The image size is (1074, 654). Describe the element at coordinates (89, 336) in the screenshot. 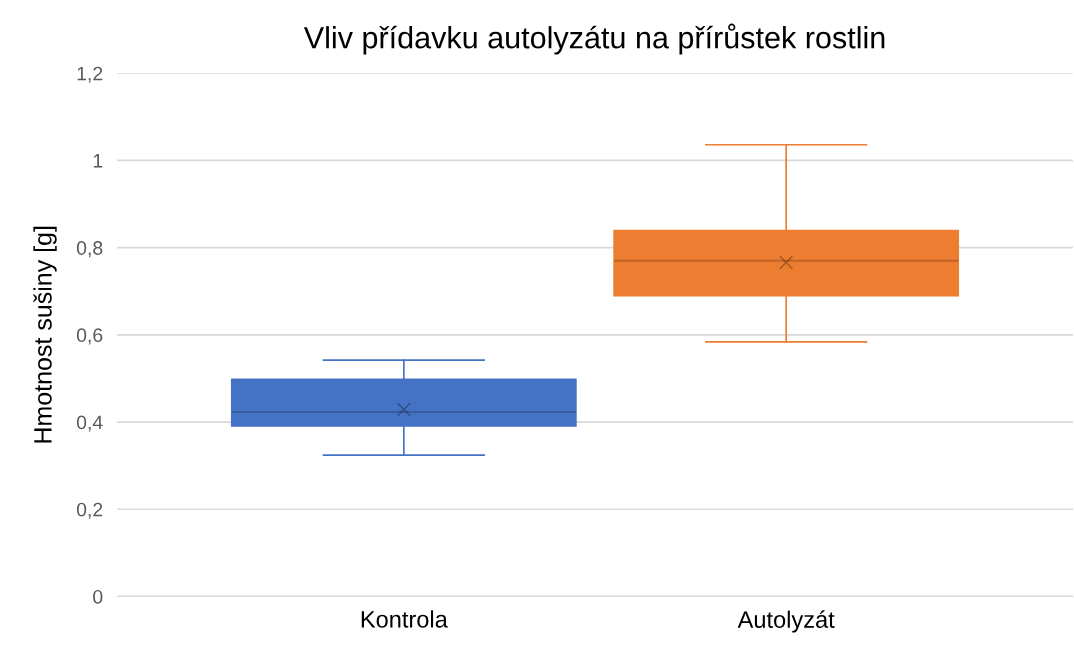

I see `y-tick-label: 0,6` at that location.